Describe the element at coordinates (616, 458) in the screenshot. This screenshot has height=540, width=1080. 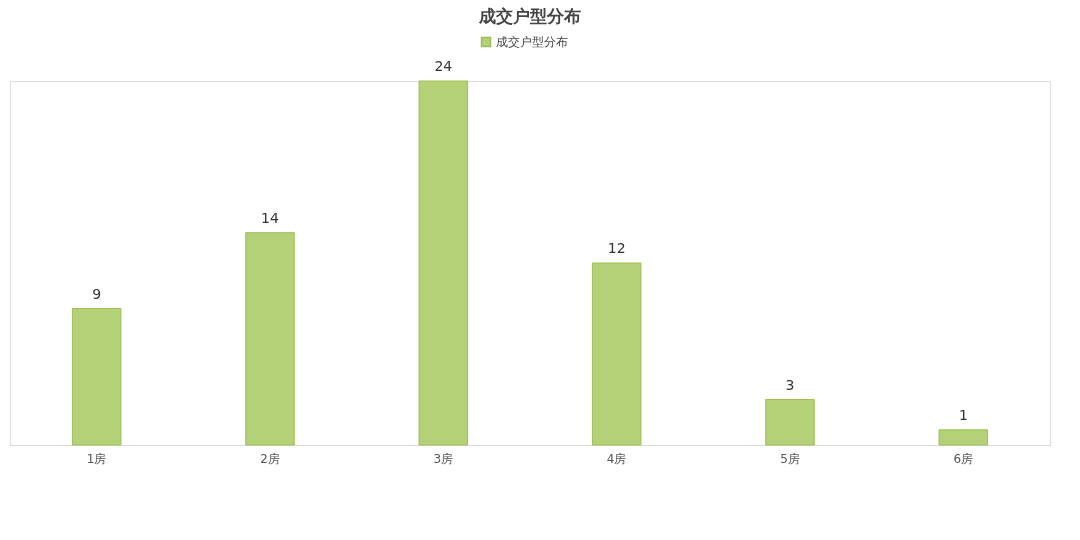
I see `x-tick-label: 4房` at that location.